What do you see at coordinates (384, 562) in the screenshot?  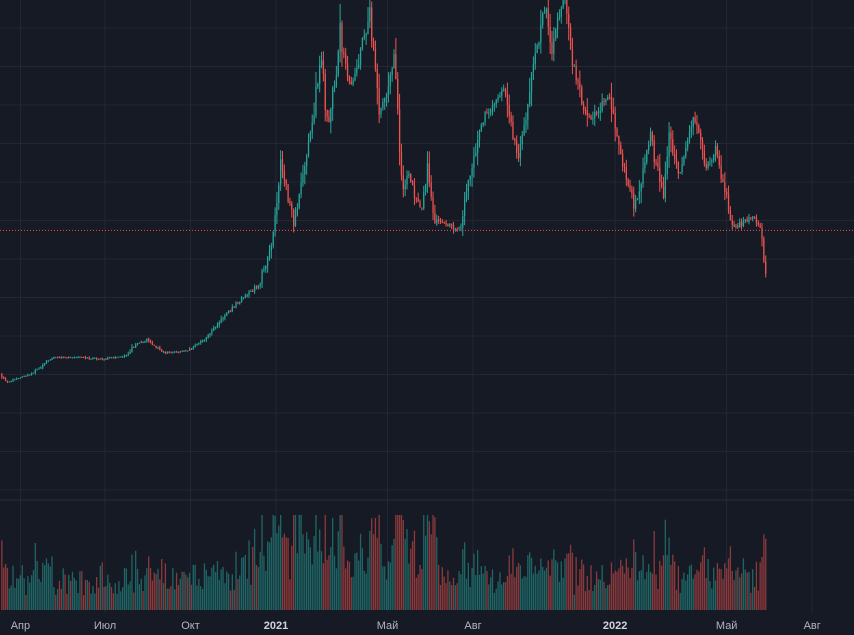 I see `volume-pane` at bounding box center [384, 562].